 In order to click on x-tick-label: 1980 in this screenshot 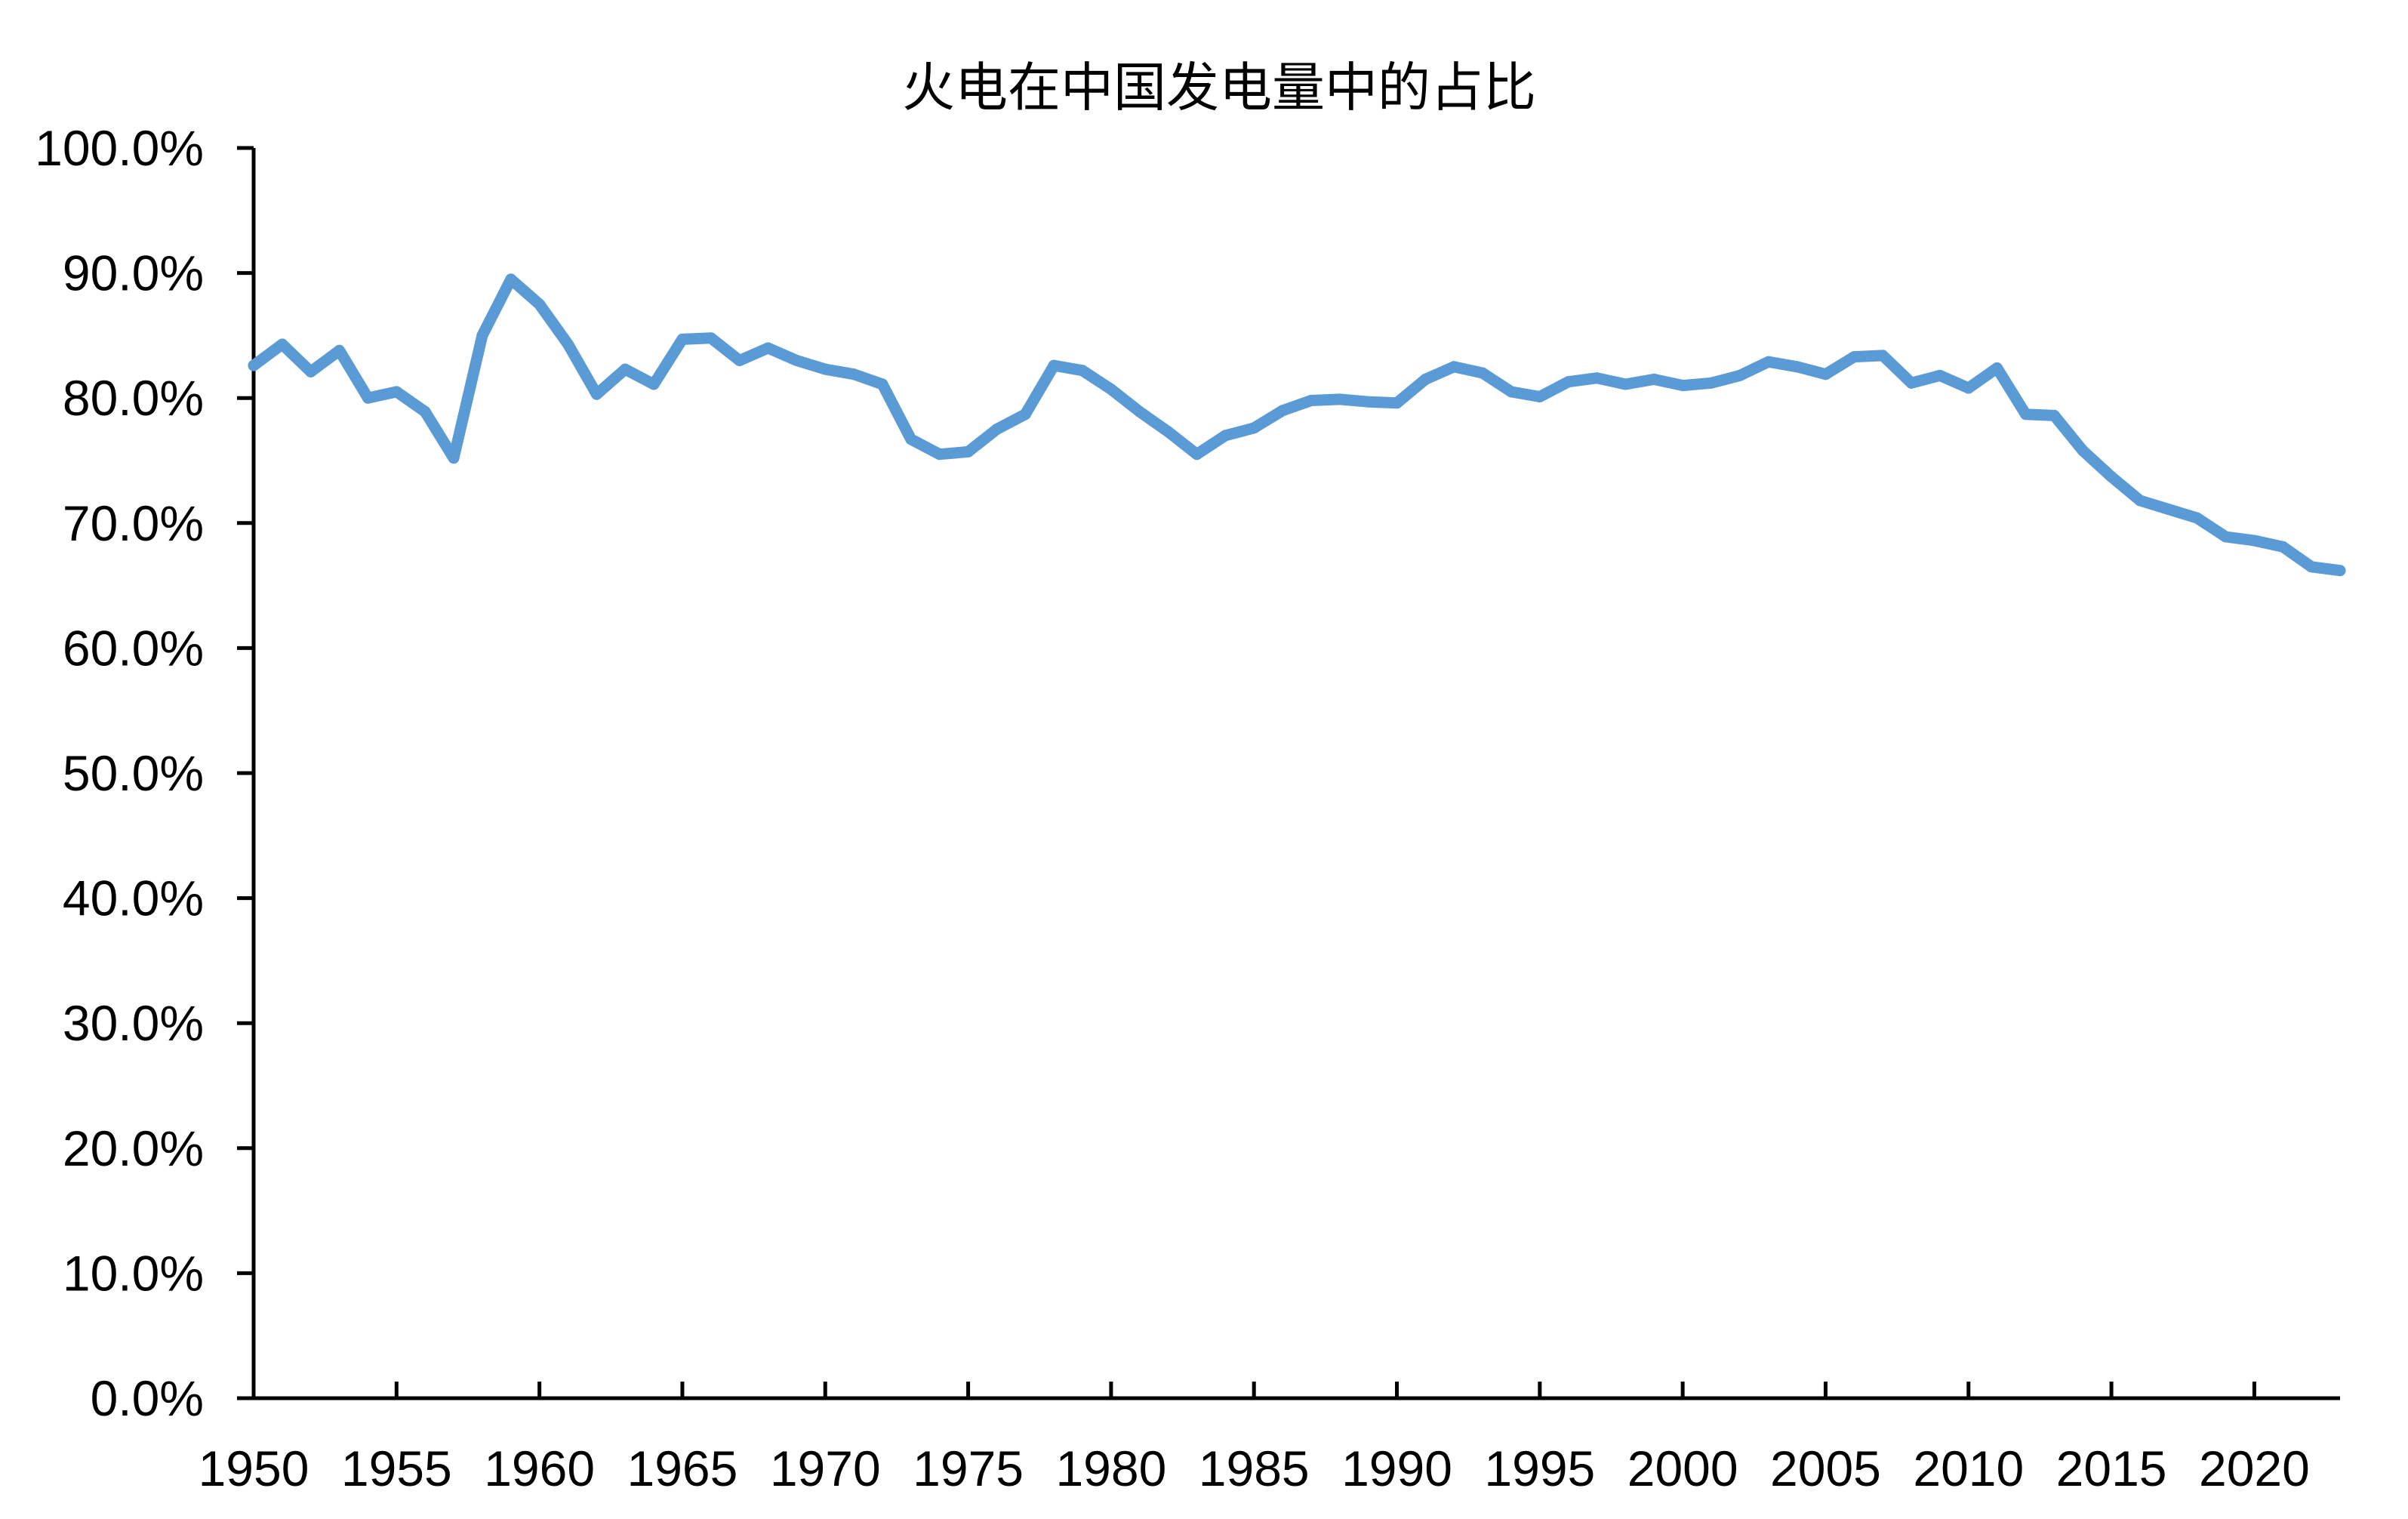, I will do `click(1110, 1468)`.